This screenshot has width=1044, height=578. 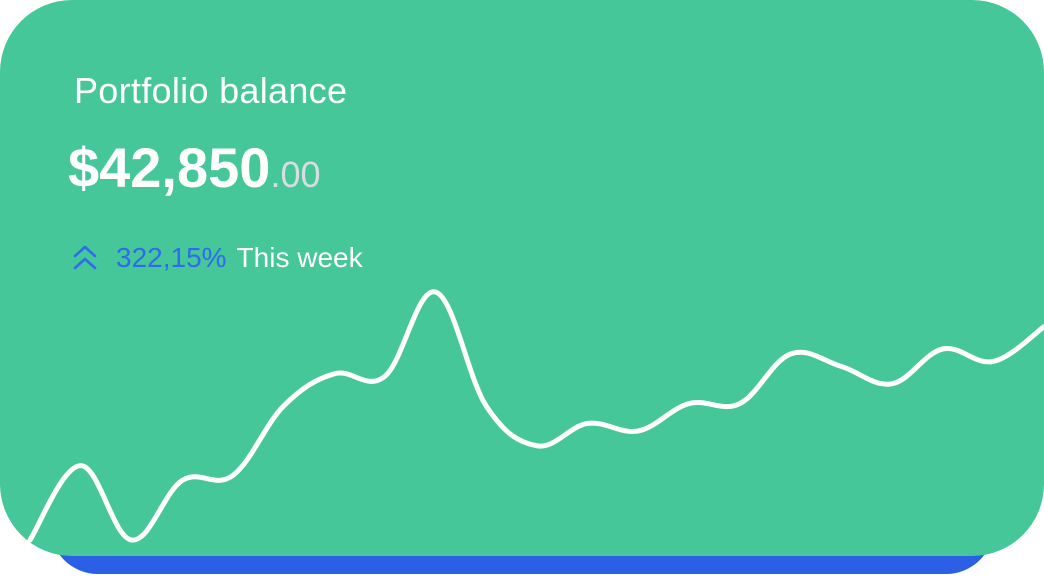 I want to click on balance-whole: $42,850, so click(x=169, y=167).